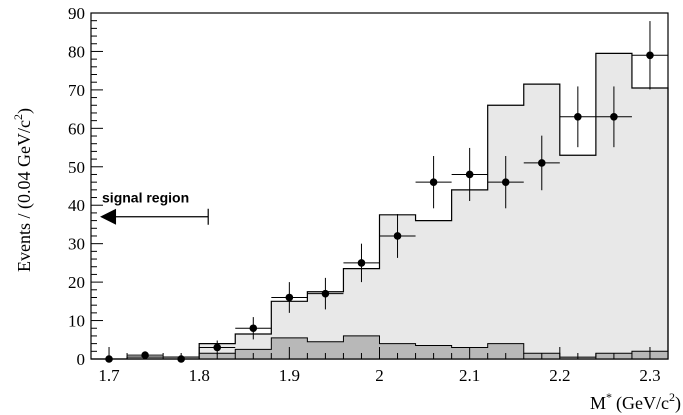 This screenshot has height=415, width=683. What do you see at coordinates (109, 375) in the screenshot?
I see `x-tick-label: 1.7` at bounding box center [109, 375].